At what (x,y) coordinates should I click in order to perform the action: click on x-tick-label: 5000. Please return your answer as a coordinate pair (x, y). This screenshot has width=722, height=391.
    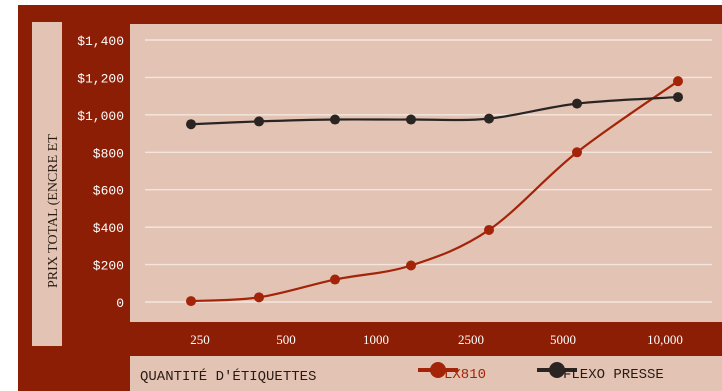
    Looking at the image, I should click on (563, 339).